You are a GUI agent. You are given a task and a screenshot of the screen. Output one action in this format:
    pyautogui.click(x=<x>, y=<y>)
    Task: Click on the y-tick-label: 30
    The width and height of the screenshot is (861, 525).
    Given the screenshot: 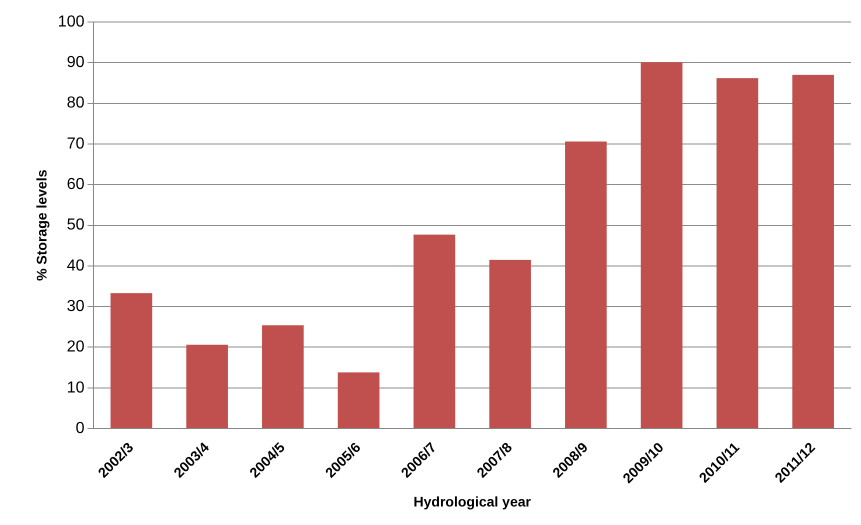 What is the action you would take?
    pyautogui.click(x=75, y=306)
    